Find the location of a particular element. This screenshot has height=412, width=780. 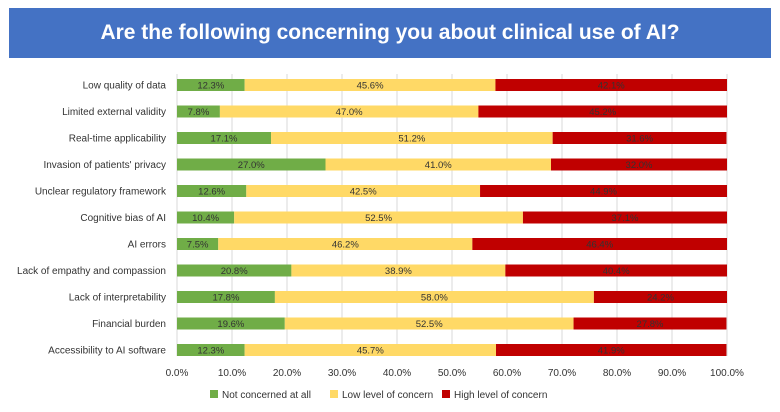

legend-item: Not concerned at all is located at coordinates (260, 395).